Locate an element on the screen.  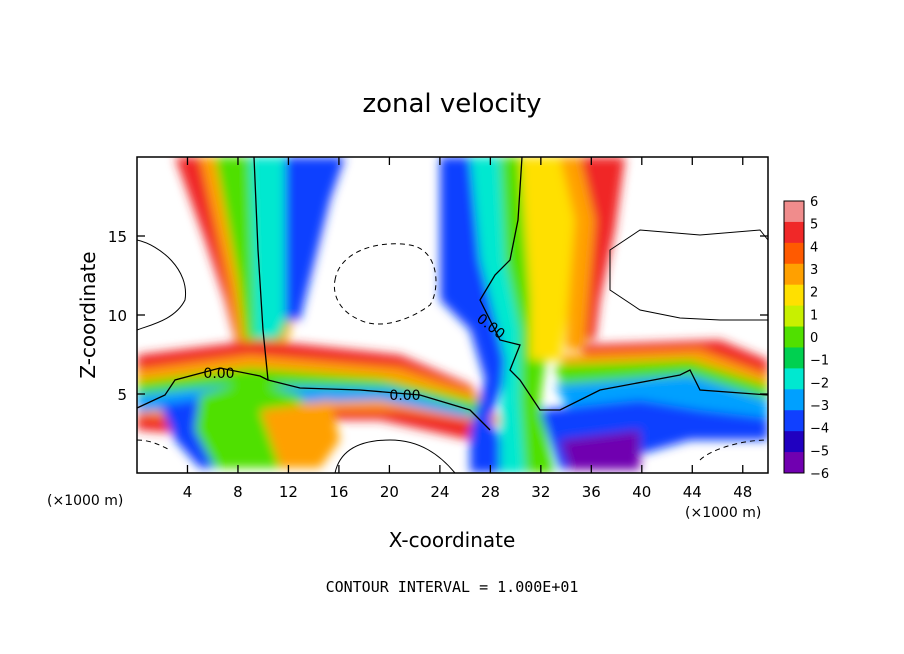
x-tick-label: 12 is located at coordinates (288, 492).